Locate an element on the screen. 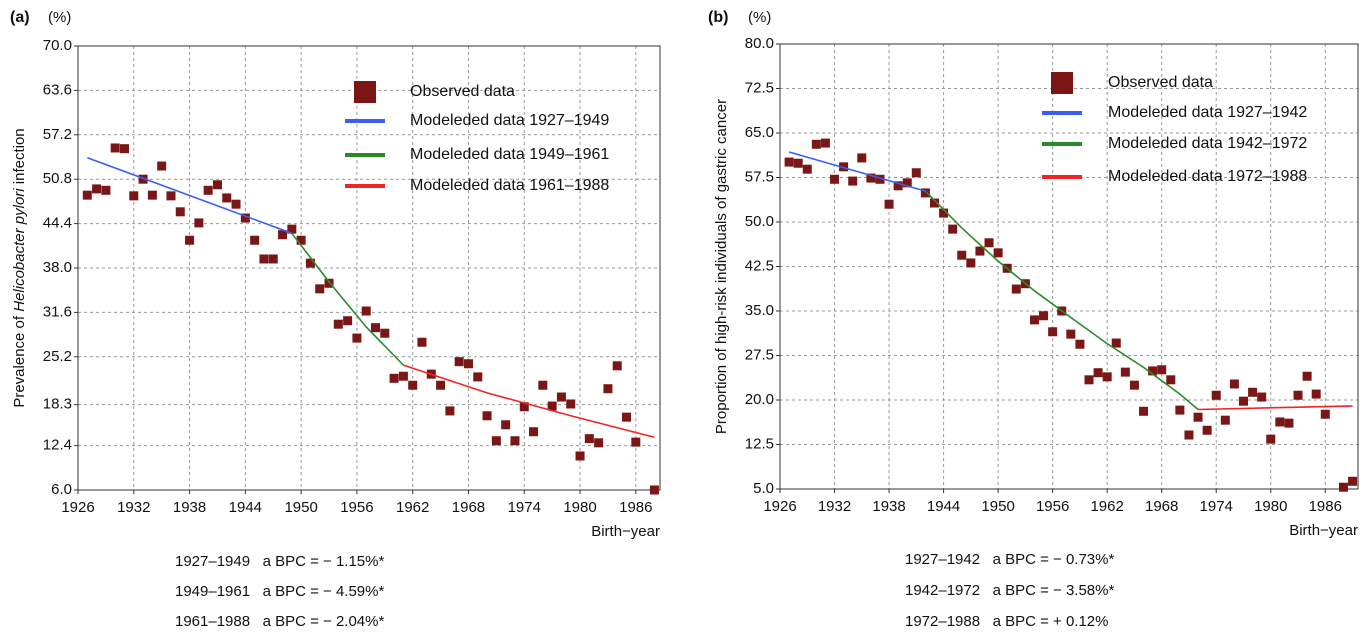  annotation: 1927–1949 a BPC = − 1.15%* is located at coordinates (279, 561).